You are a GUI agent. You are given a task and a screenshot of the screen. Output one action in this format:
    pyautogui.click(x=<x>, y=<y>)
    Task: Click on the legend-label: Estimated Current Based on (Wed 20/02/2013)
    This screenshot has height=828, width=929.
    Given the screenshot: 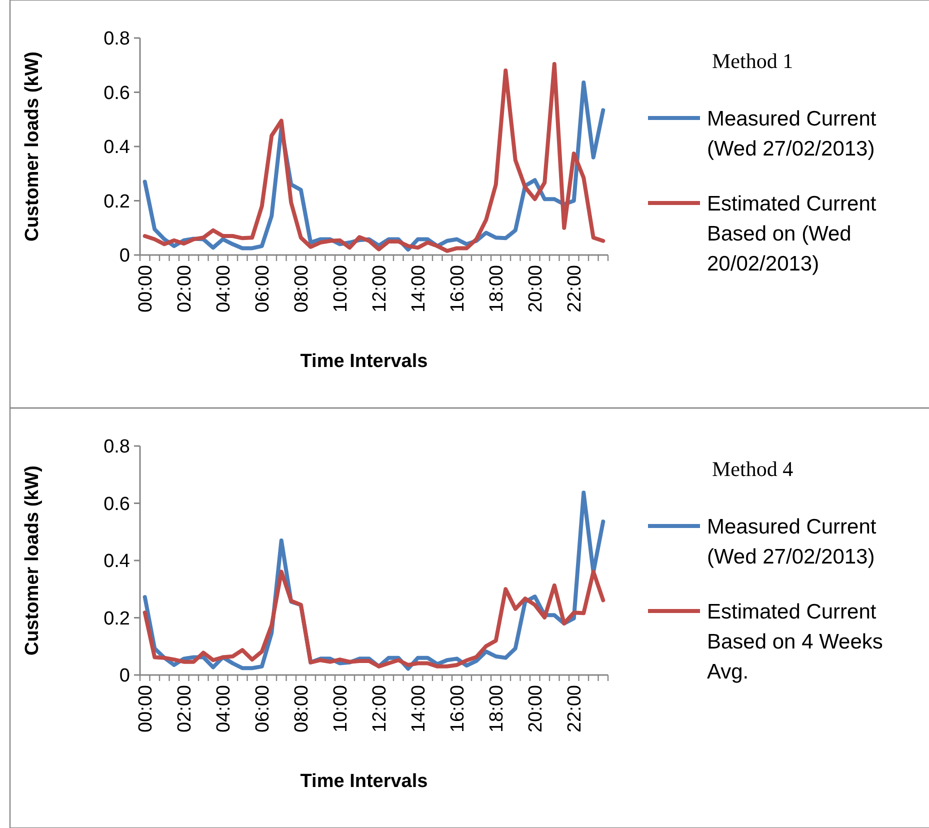 What is the action you would take?
    pyautogui.click(x=791, y=234)
    